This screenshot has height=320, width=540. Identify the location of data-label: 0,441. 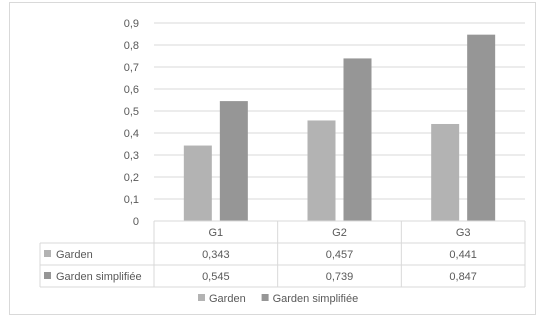
(463, 255).